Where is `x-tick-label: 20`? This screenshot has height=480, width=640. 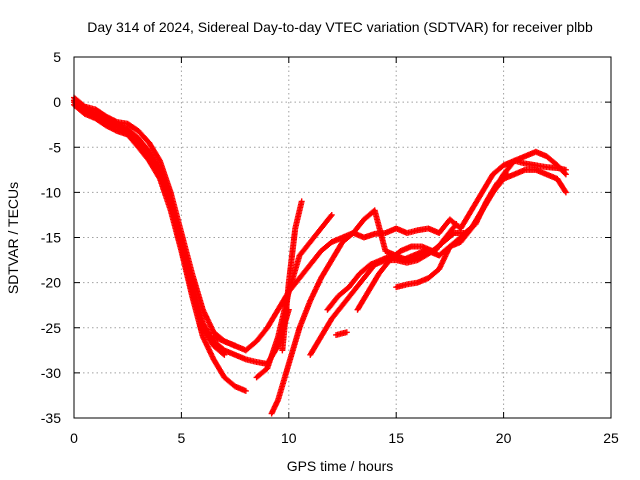
x-tick-label: 20 is located at coordinates (504, 438).